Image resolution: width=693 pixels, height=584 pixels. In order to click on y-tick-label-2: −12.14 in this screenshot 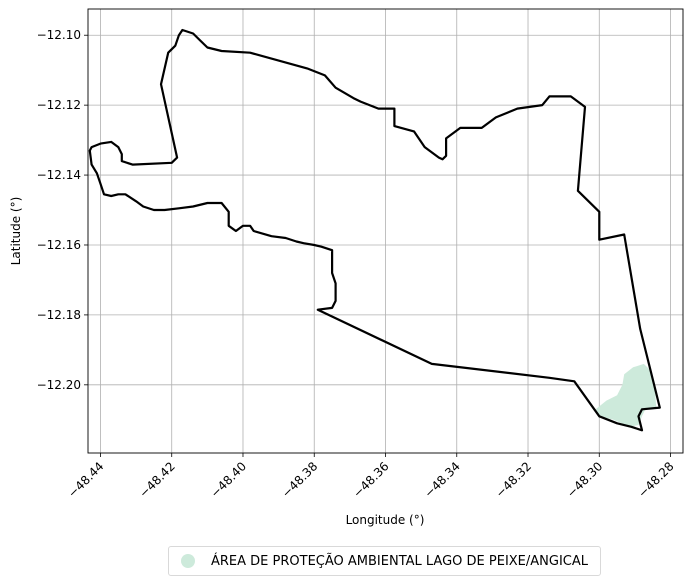, I will do `click(59, 175)`.